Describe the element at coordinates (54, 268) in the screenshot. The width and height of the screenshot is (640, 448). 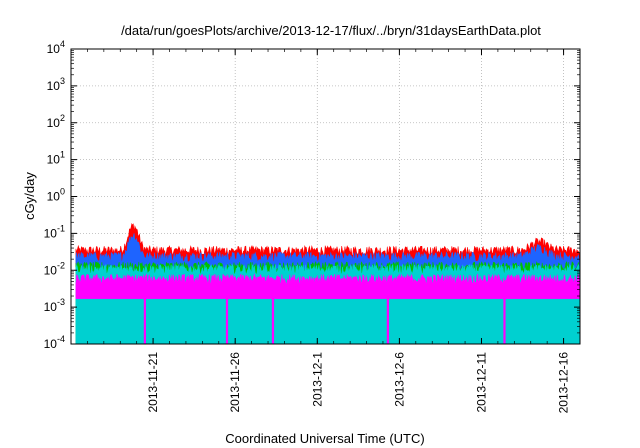
I see `y-tick-label: 10⁻²` at that location.